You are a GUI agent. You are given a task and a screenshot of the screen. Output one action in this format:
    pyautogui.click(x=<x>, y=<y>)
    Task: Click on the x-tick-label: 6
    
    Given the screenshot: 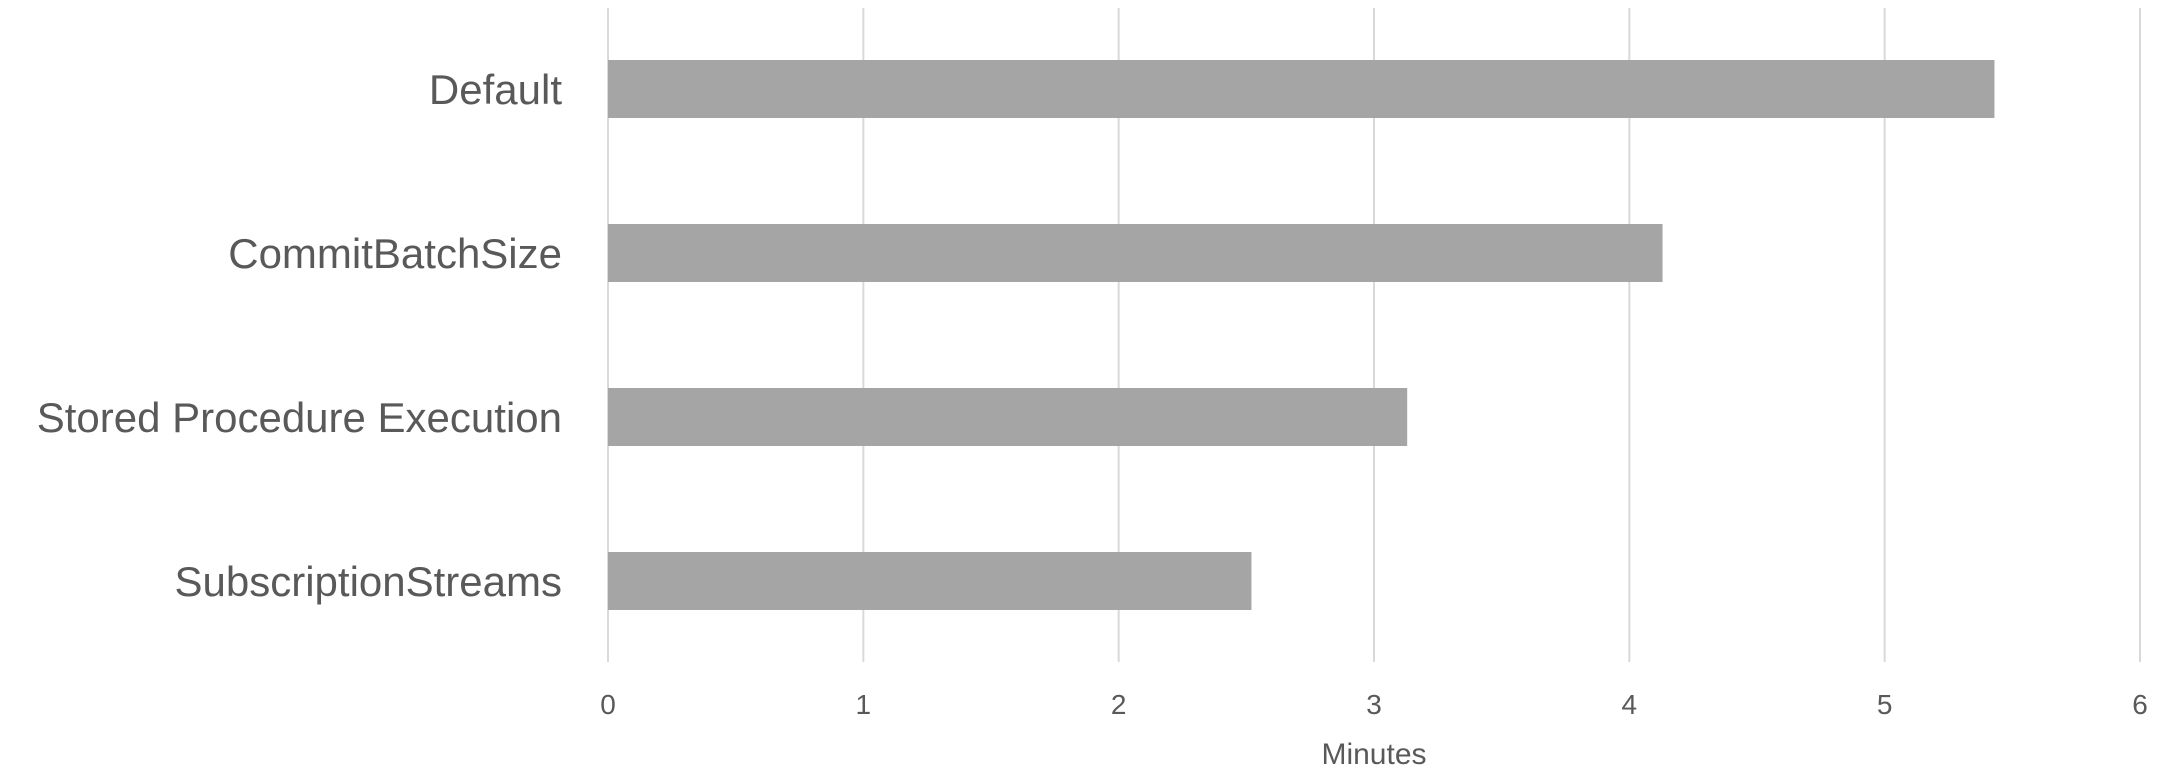 What is the action you would take?
    pyautogui.click(x=2140, y=704)
    